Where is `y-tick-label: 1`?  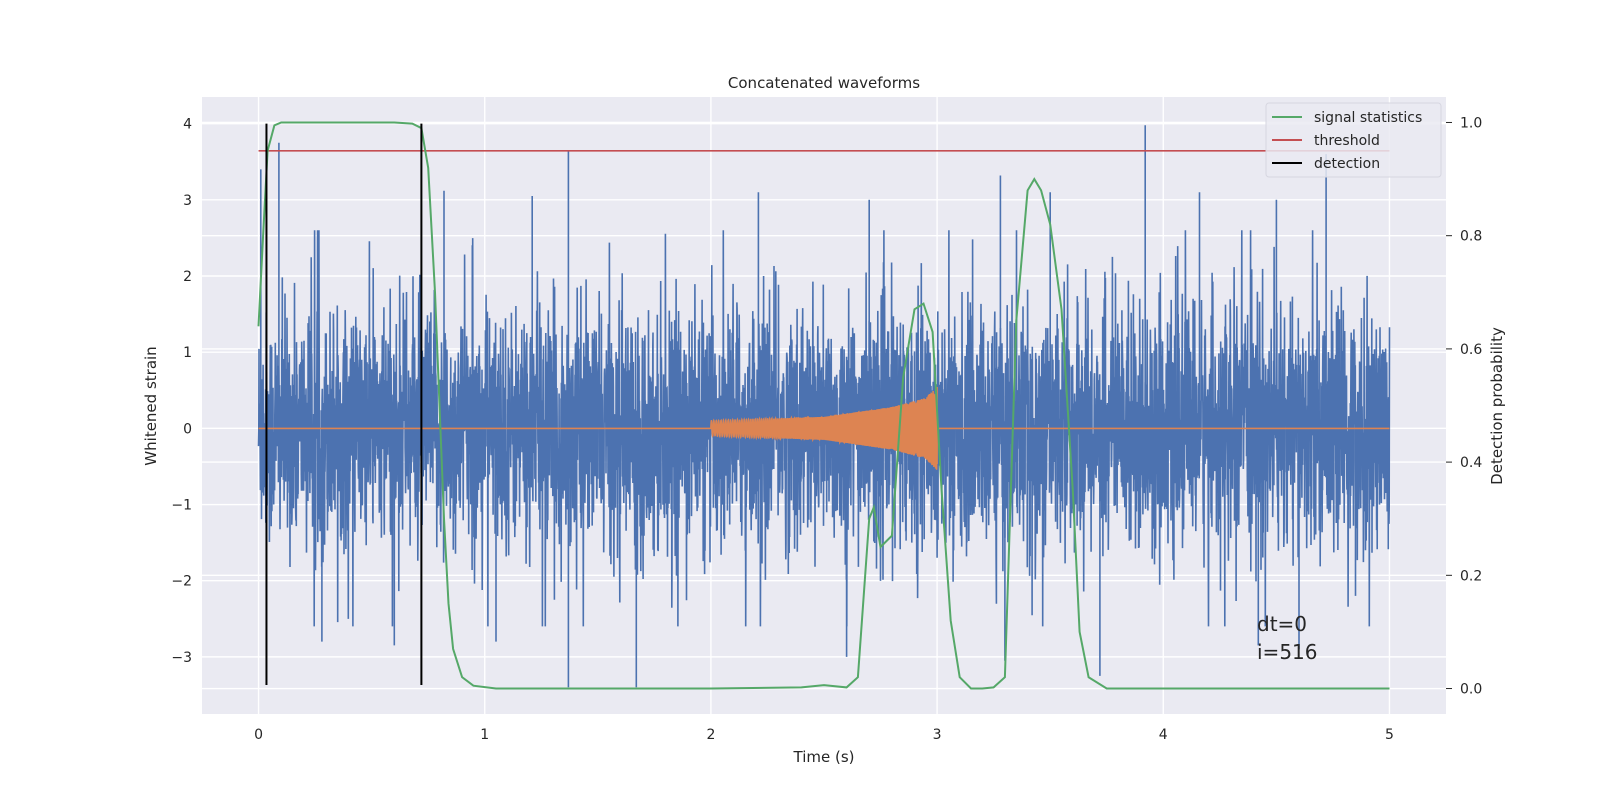 y-tick-label: 1 is located at coordinates (187, 353).